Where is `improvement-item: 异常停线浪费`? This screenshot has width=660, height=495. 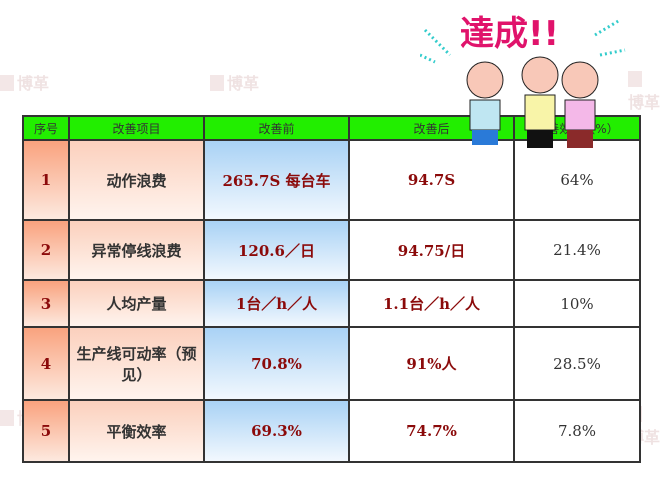
improvement-item: 异常停线浪费 is located at coordinates (136, 250).